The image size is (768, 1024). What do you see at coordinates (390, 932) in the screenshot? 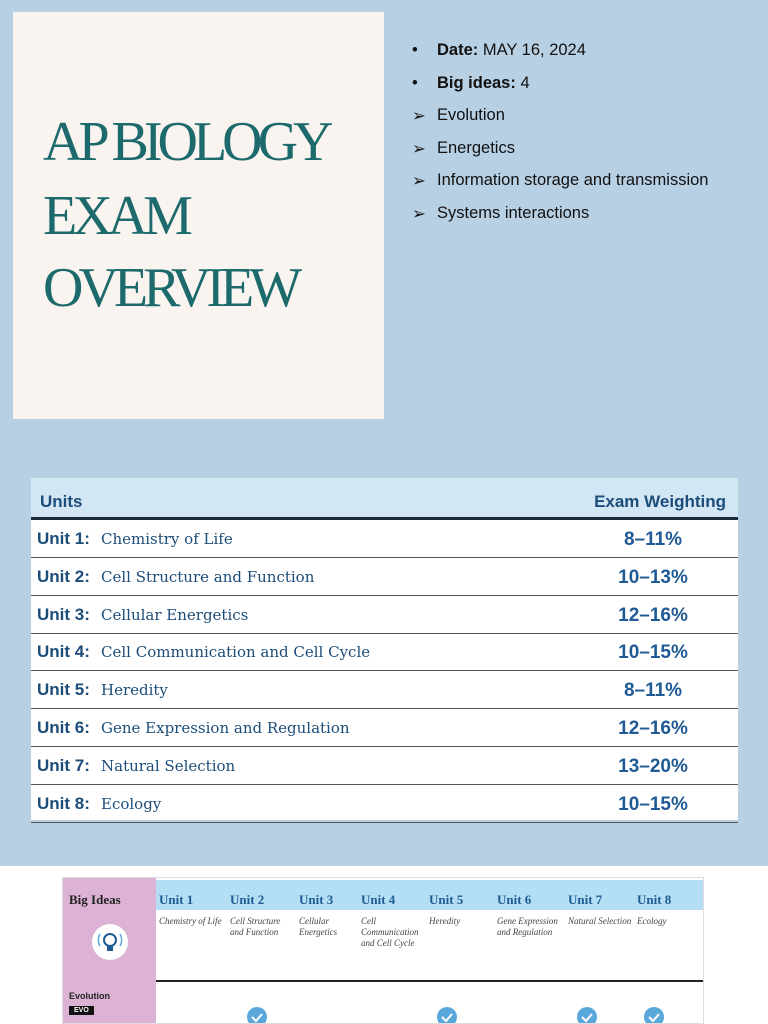
I see `unit-subtitle: Cell Communication and Cell Cycle` at bounding box center [390, 932].